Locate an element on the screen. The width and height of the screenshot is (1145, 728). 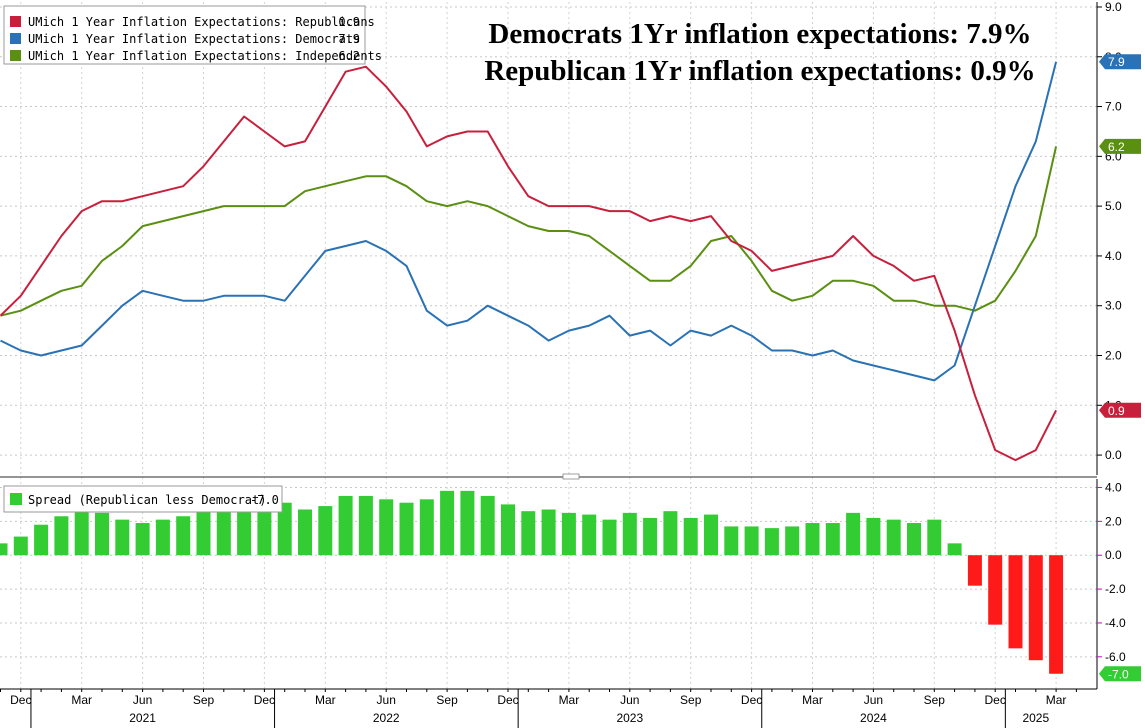
x-year-label: 2024 is located at coordinates (873, 718).